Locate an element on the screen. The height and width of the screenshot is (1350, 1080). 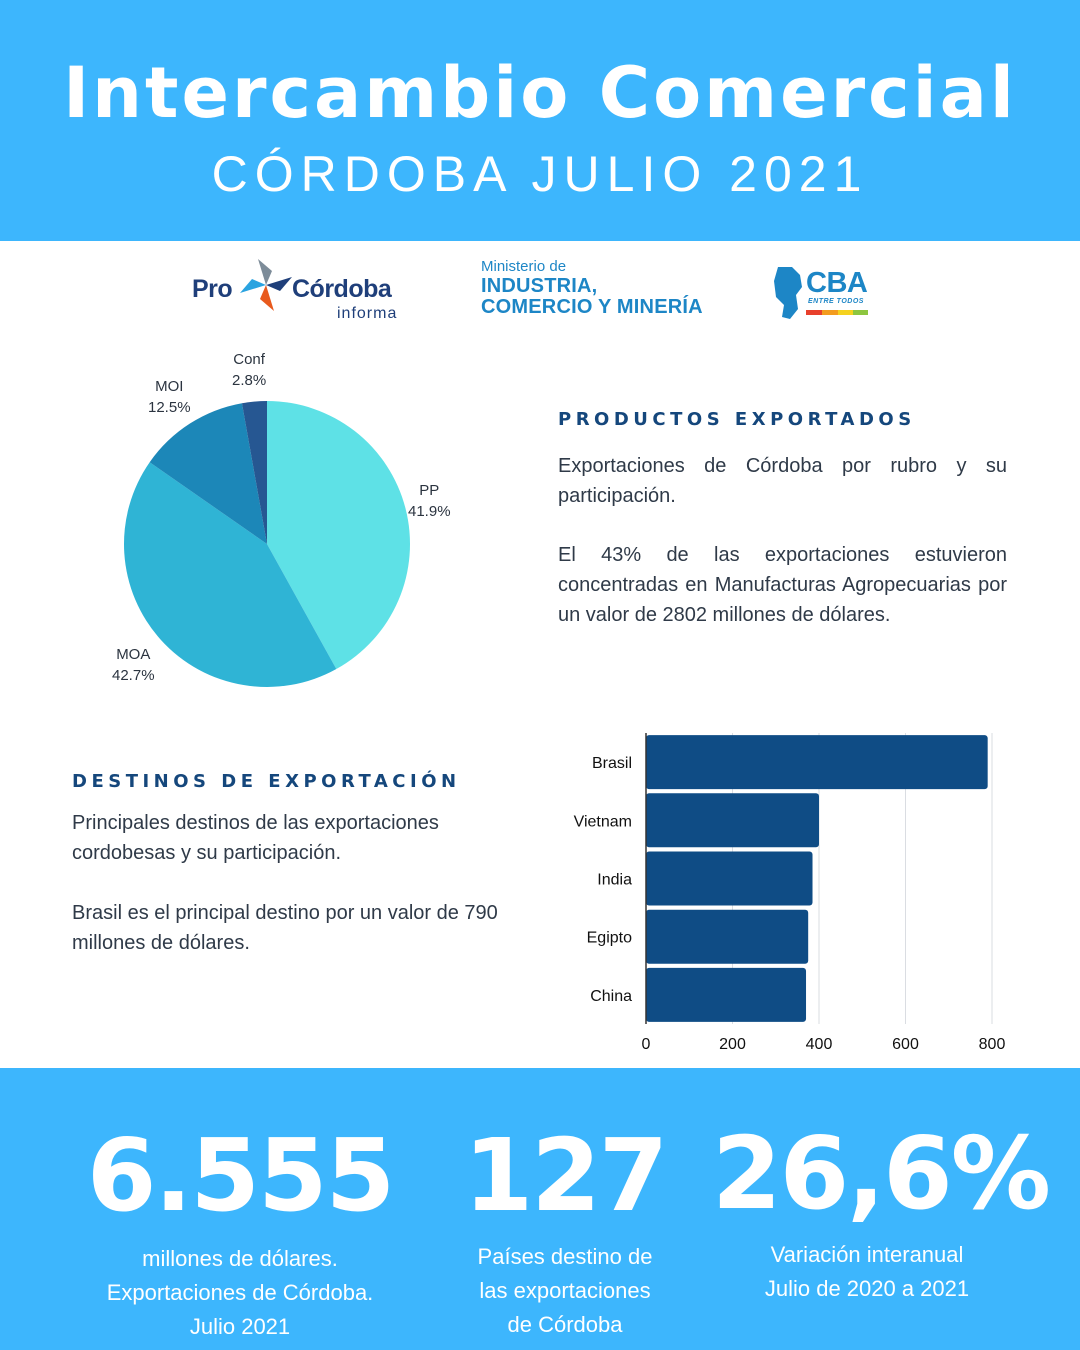
pie-label-moa: MOA 42.7% is located at coordinates (133, 665).